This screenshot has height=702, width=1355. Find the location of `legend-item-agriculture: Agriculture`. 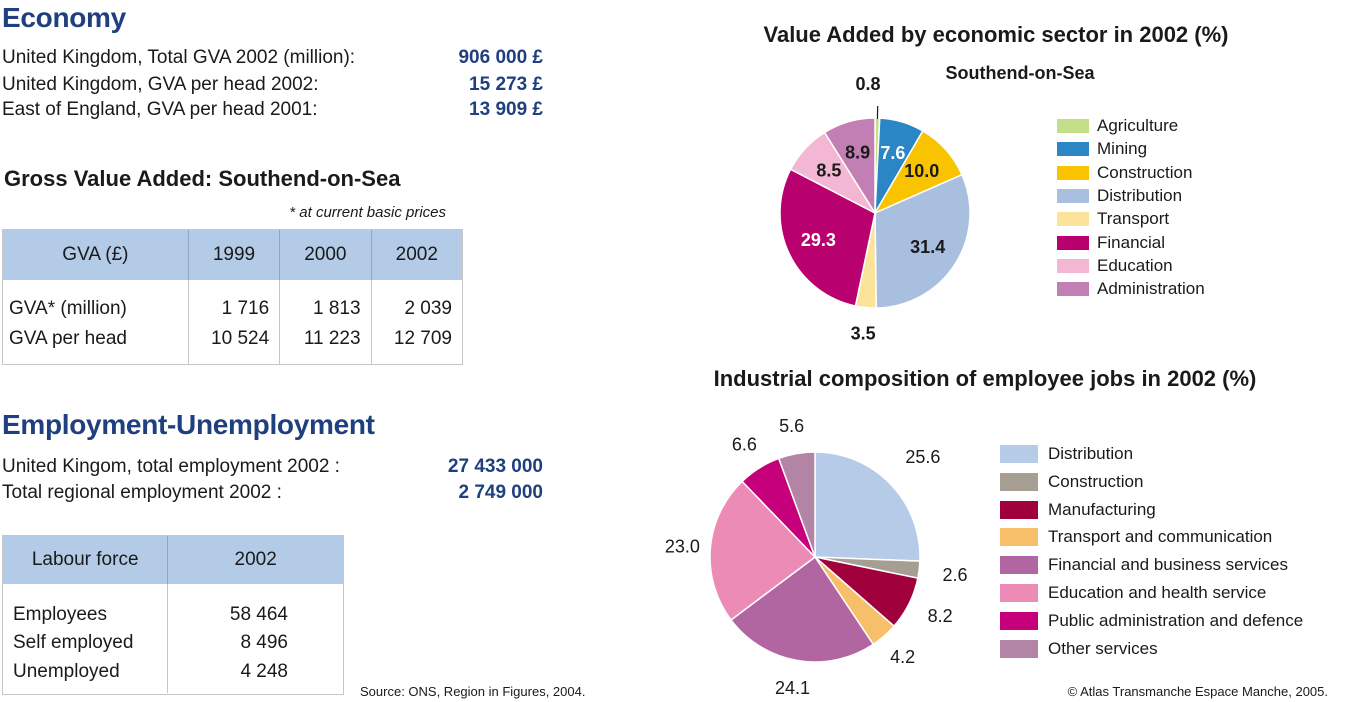

legend-item-agriculture: Agriculture is located at coordinates (1117, 126).